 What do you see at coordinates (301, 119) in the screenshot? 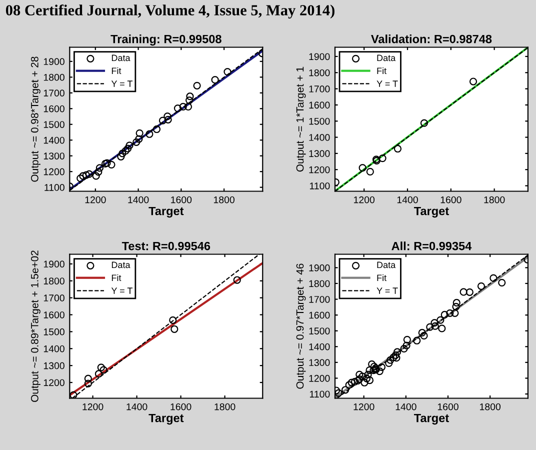
I see `y-axis-title: Output ~= 1*Target + 1` at bounding box center [301, 119].